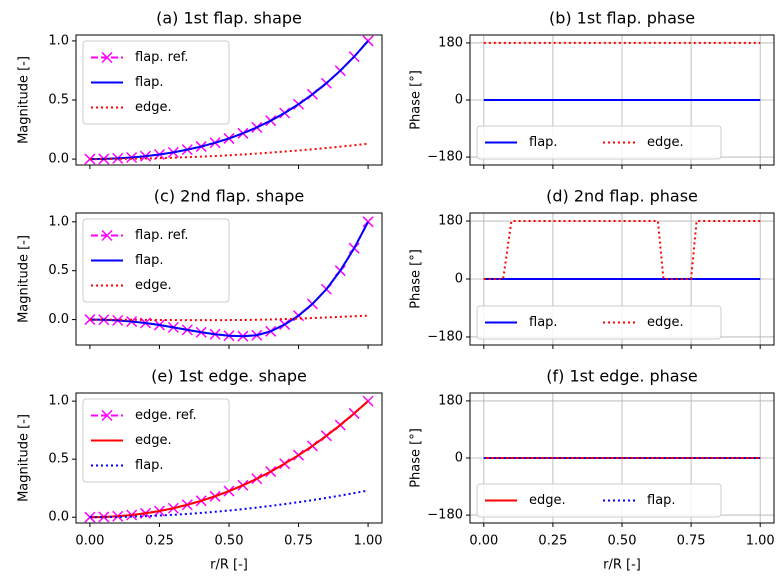  I want to click on panel-title: (e) 1st edge. shape, so click(229, 376).